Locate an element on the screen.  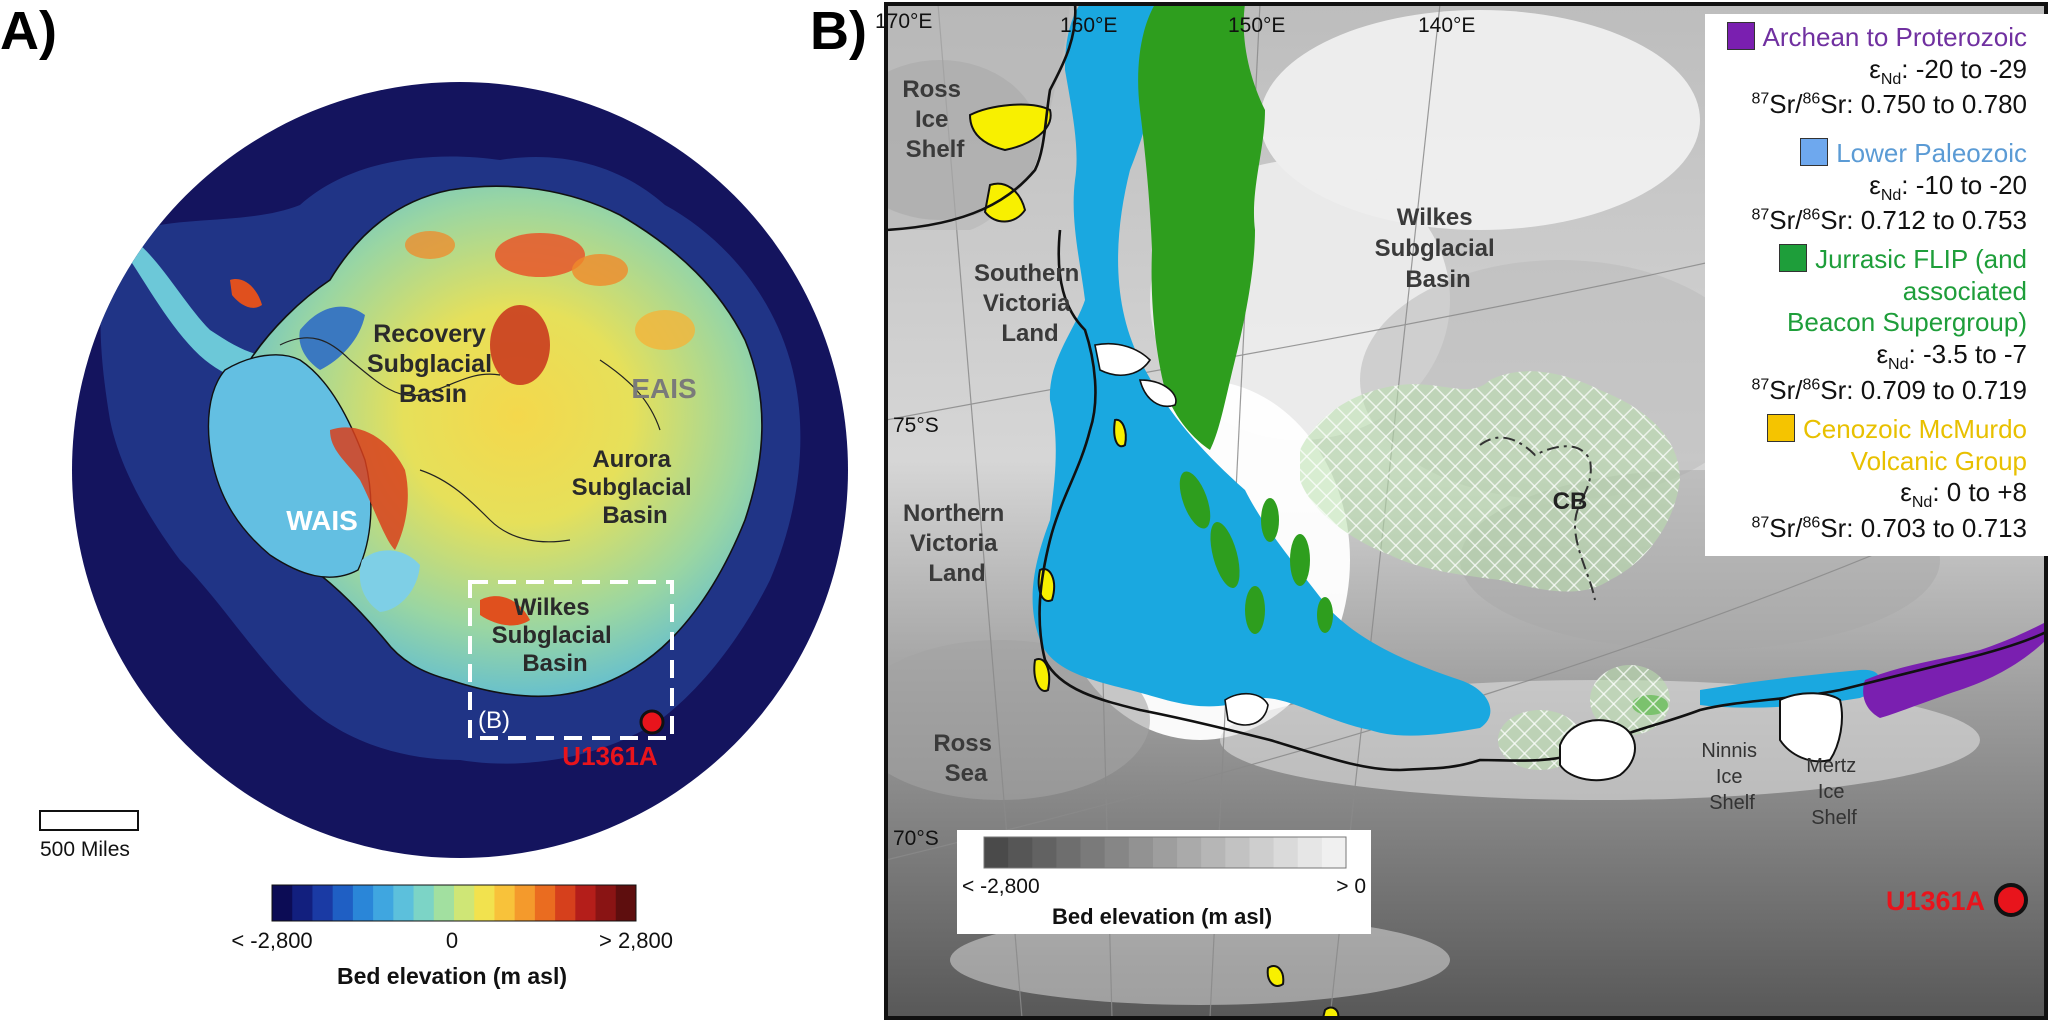
label-wais: WAIS is located at coordinates (322, 520).